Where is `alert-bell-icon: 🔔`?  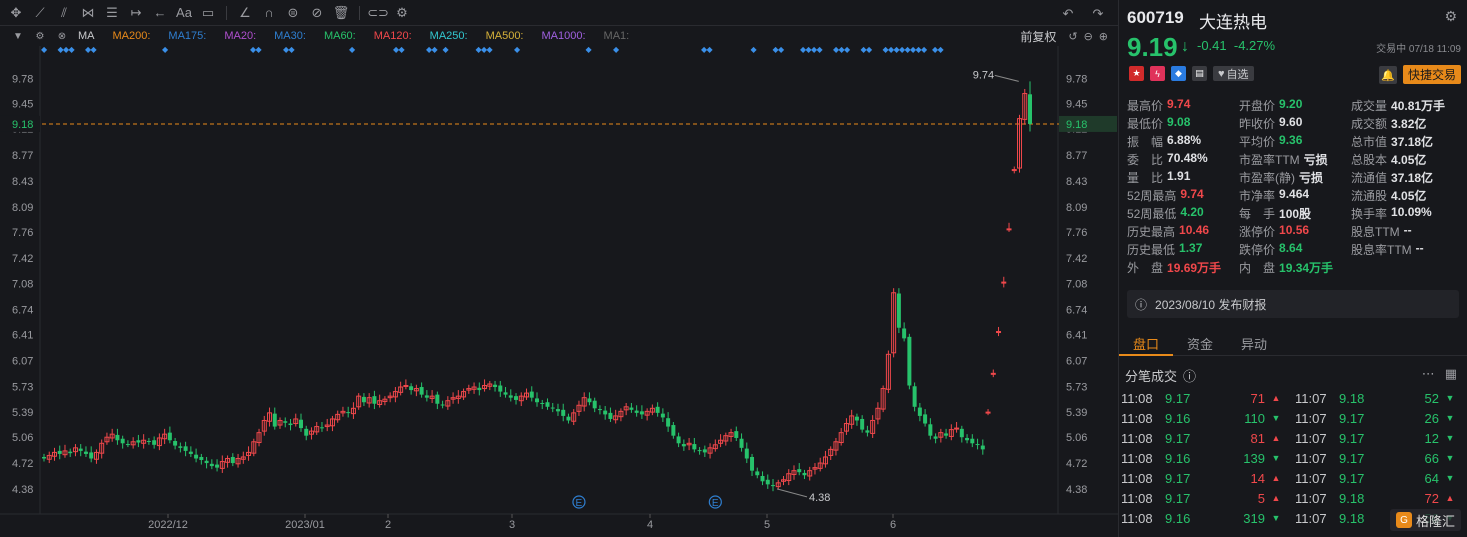
alert-bell-icon: 🔔 is located at coordinates (1388, 75).